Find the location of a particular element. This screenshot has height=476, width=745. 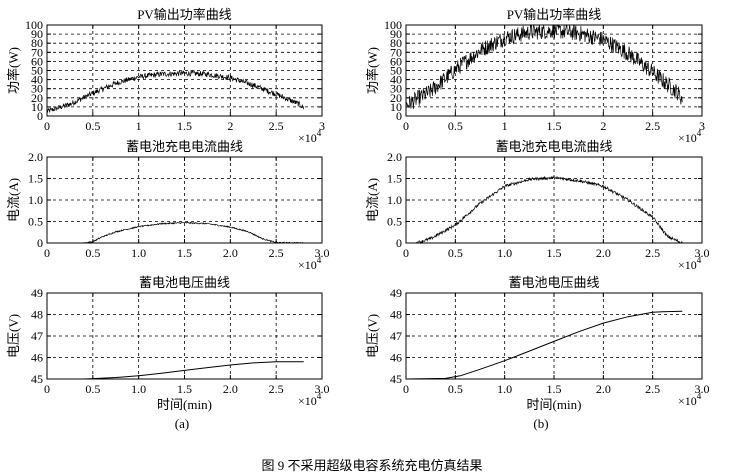

subfigure-label-b: (b) is located at coordinates (540, 423).